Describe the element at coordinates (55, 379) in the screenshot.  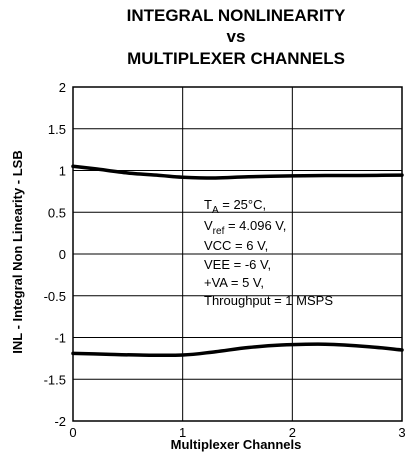
I see `y-tick-label-7: -1.5` at that location.